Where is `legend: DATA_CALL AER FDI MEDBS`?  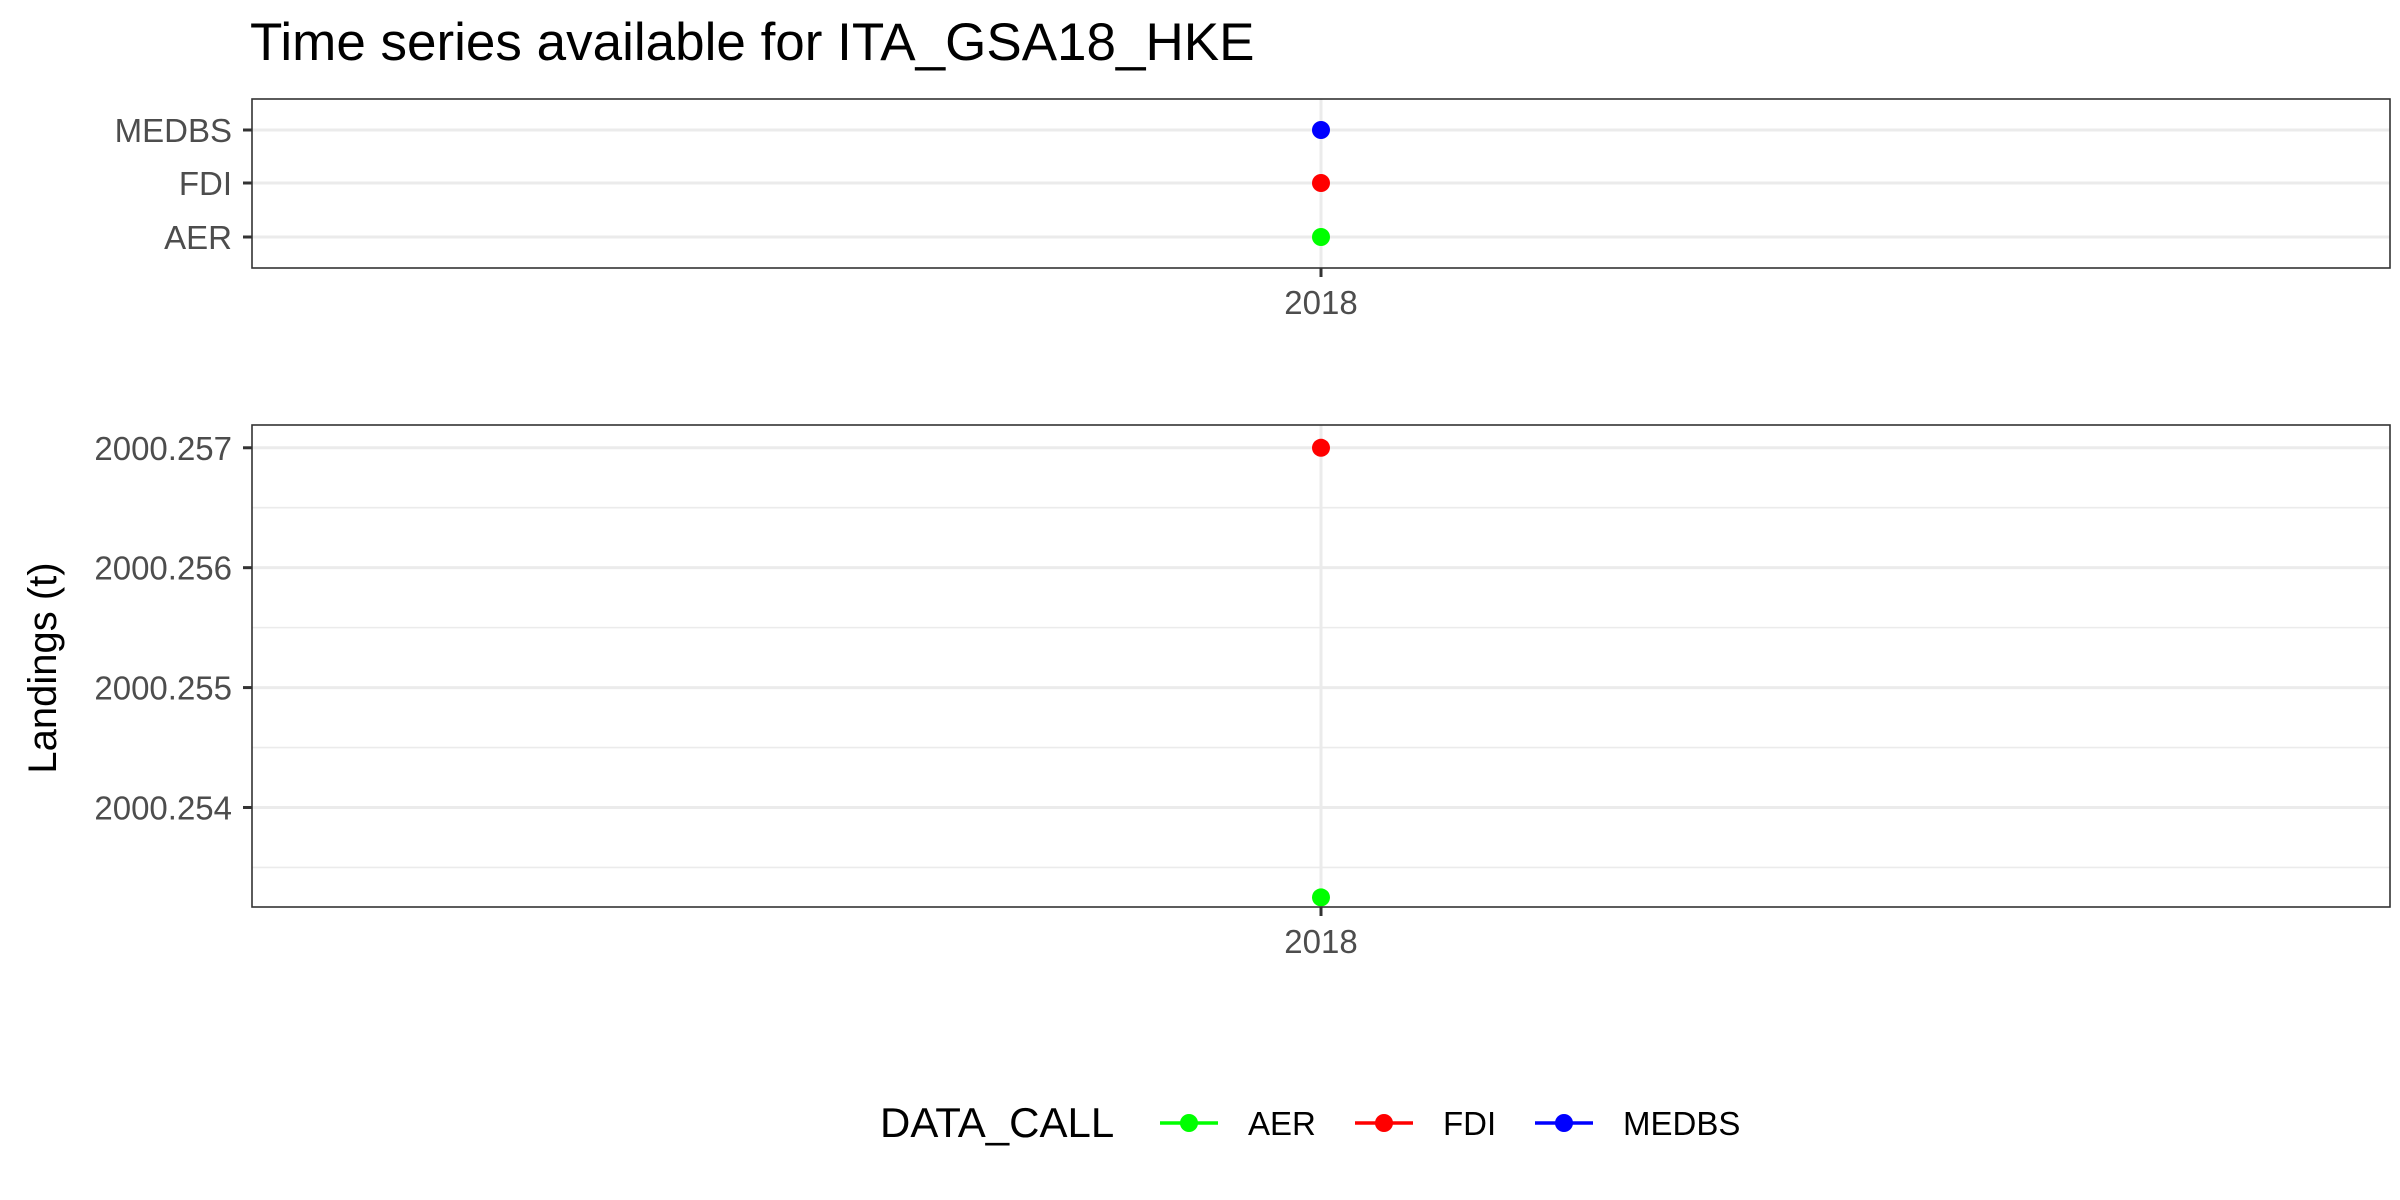
legend: DATA_CALL AER FDI MEDBS is located at coordinates (1310, 1122).